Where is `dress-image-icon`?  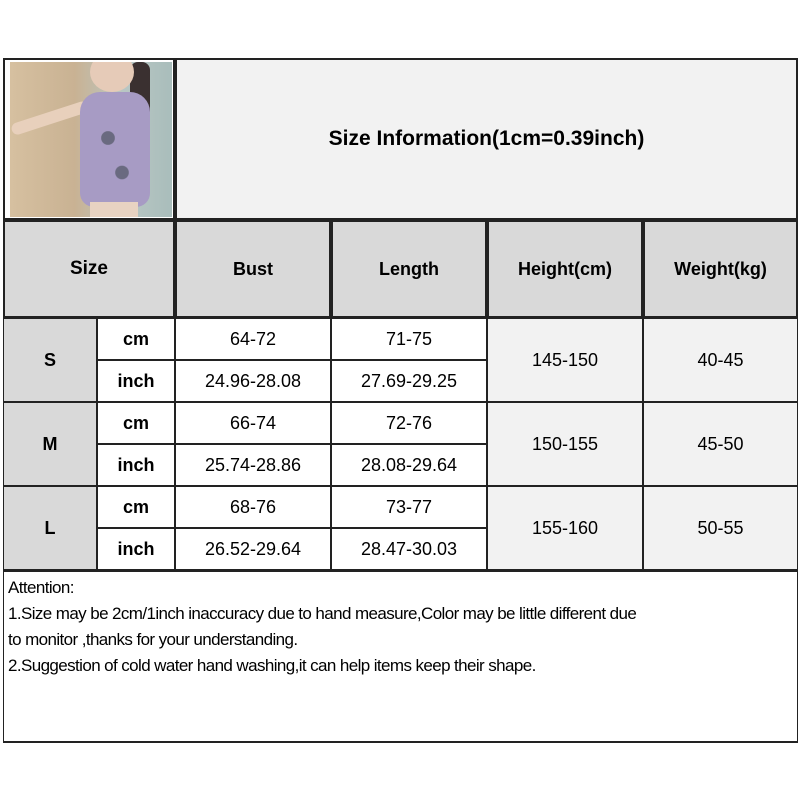 dress-image-icon is located at coordinates (91, 139).